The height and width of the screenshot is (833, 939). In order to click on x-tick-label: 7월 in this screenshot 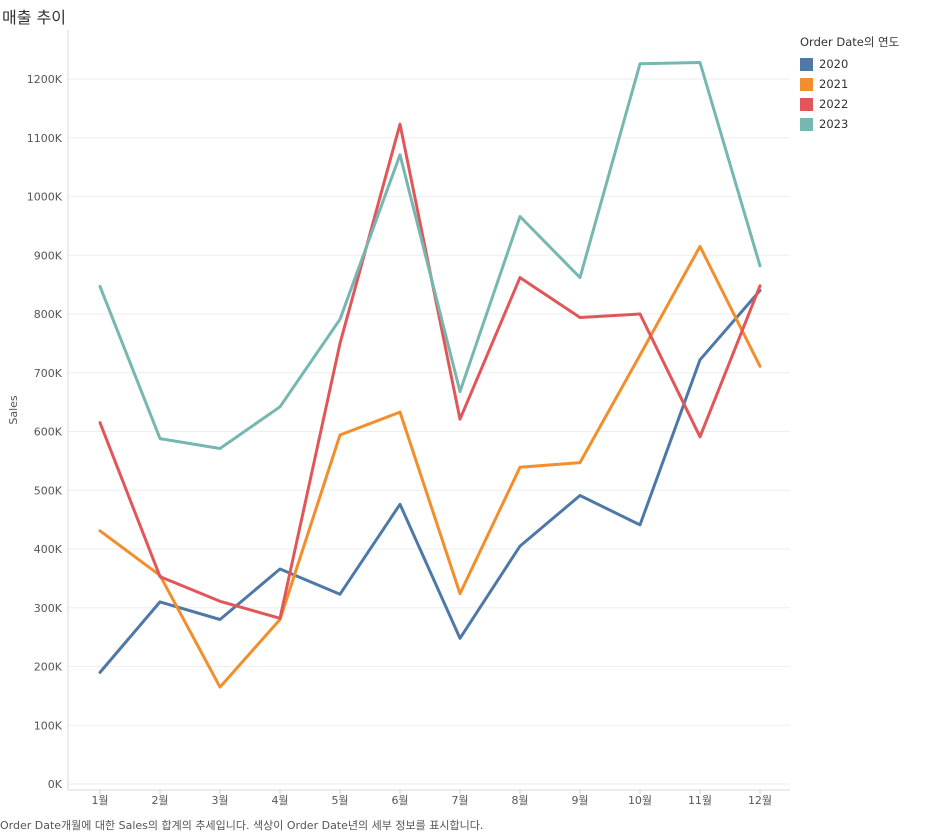, I will do `click(459, 800)`.